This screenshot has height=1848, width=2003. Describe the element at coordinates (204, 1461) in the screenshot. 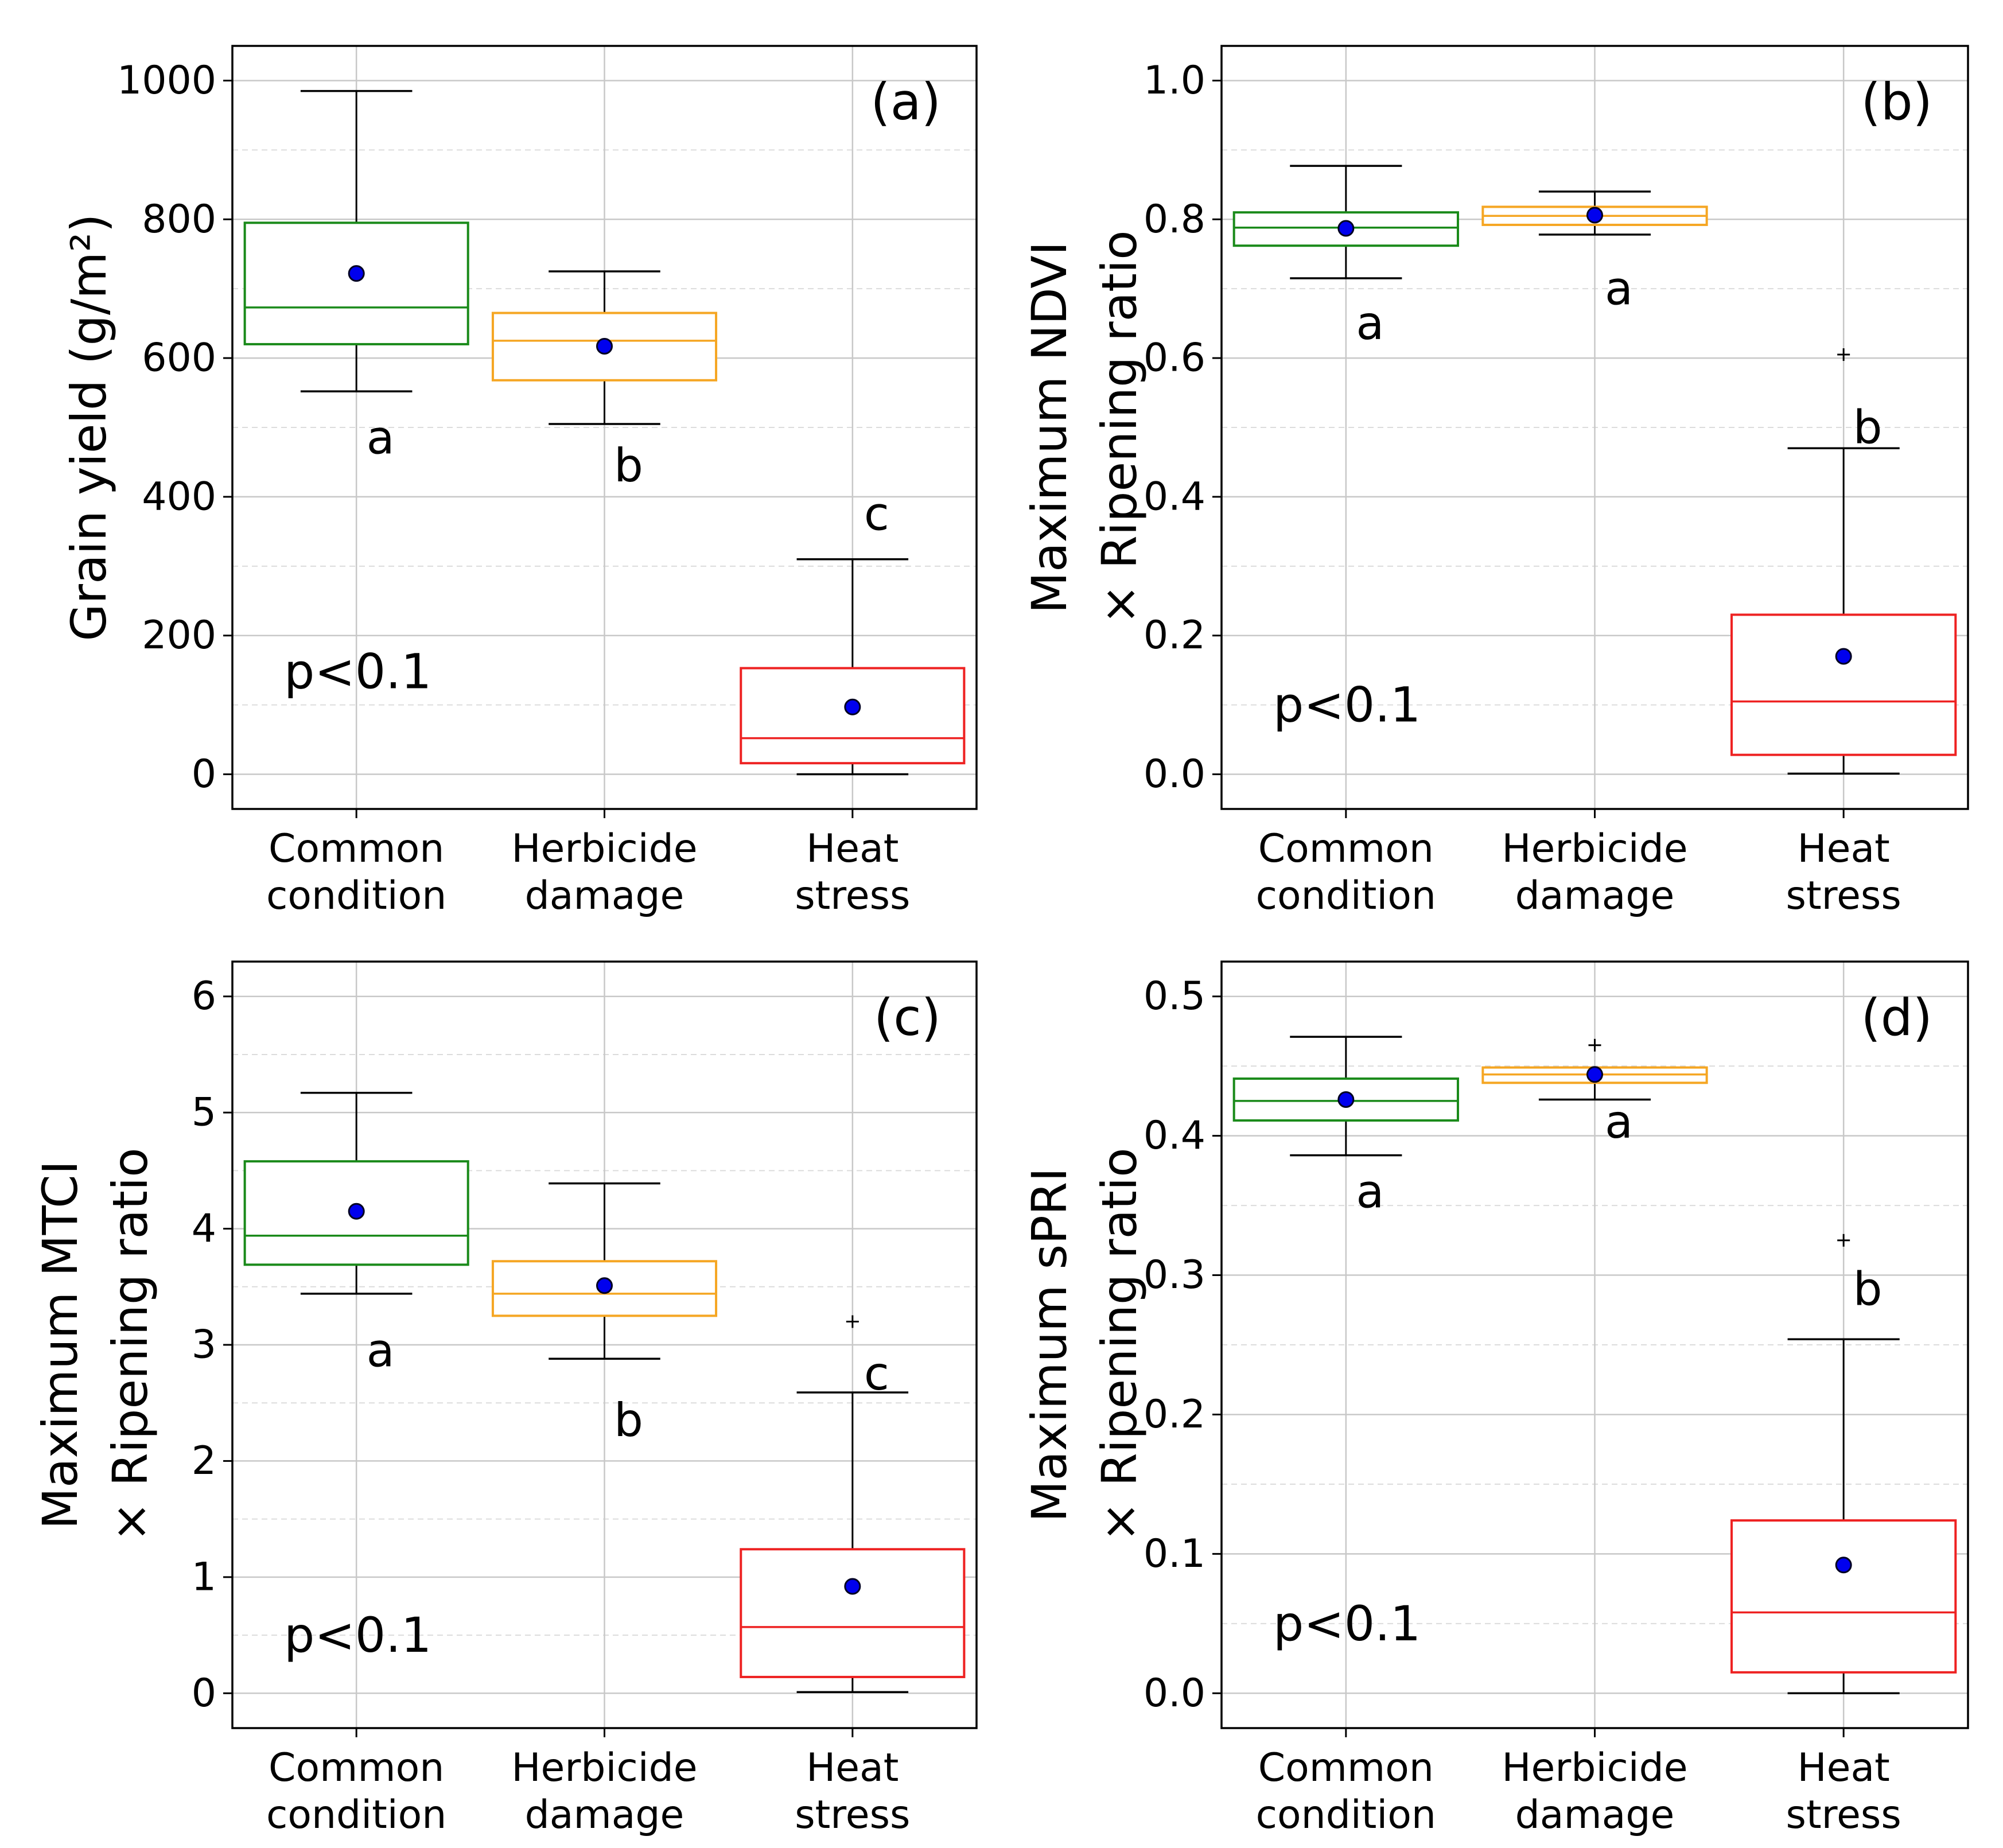

I see `y-tick-label: 2` at that location.